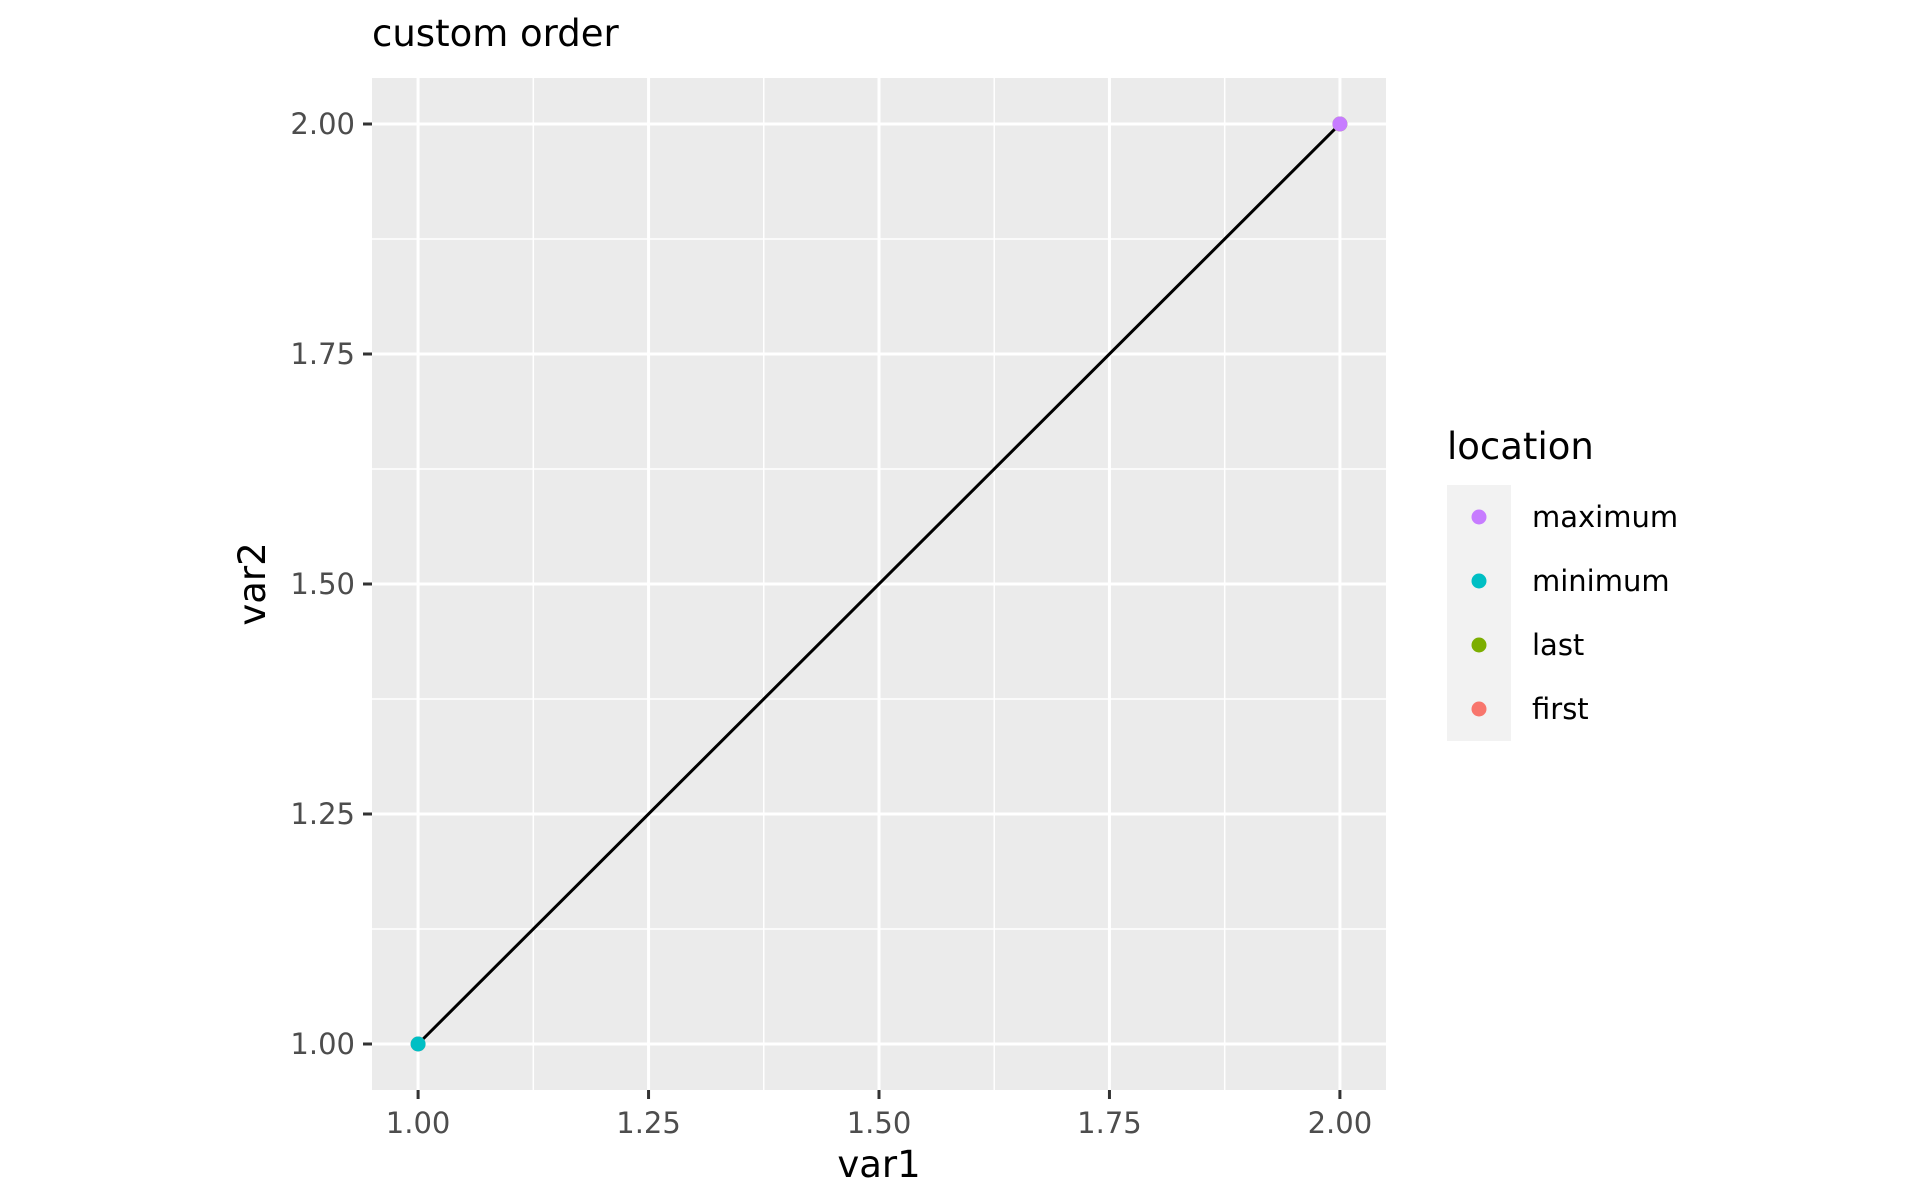  What do you see at coordinates (418, 1044) in the screenshot?
I see `data-point-minimum` at bounding box center [418, 1044].